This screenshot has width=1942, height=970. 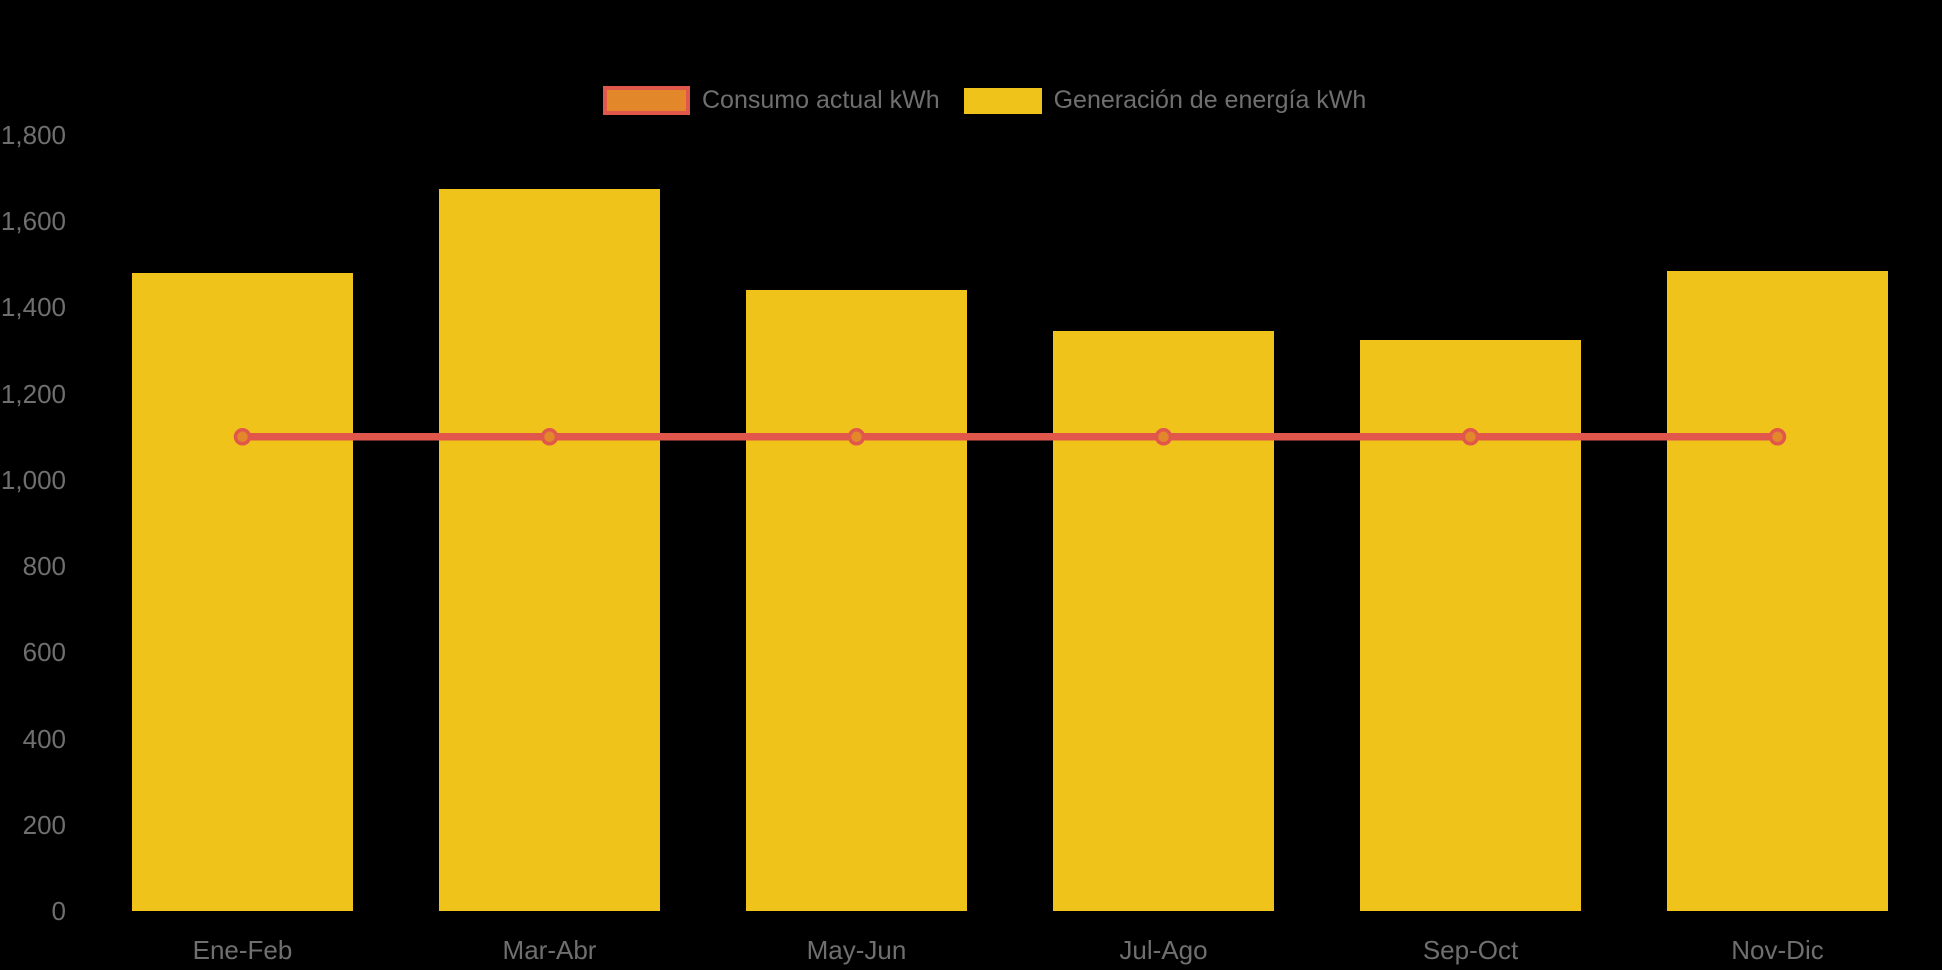 I want to click on y-tick-label: 1,000, so click(x=33, y=479).